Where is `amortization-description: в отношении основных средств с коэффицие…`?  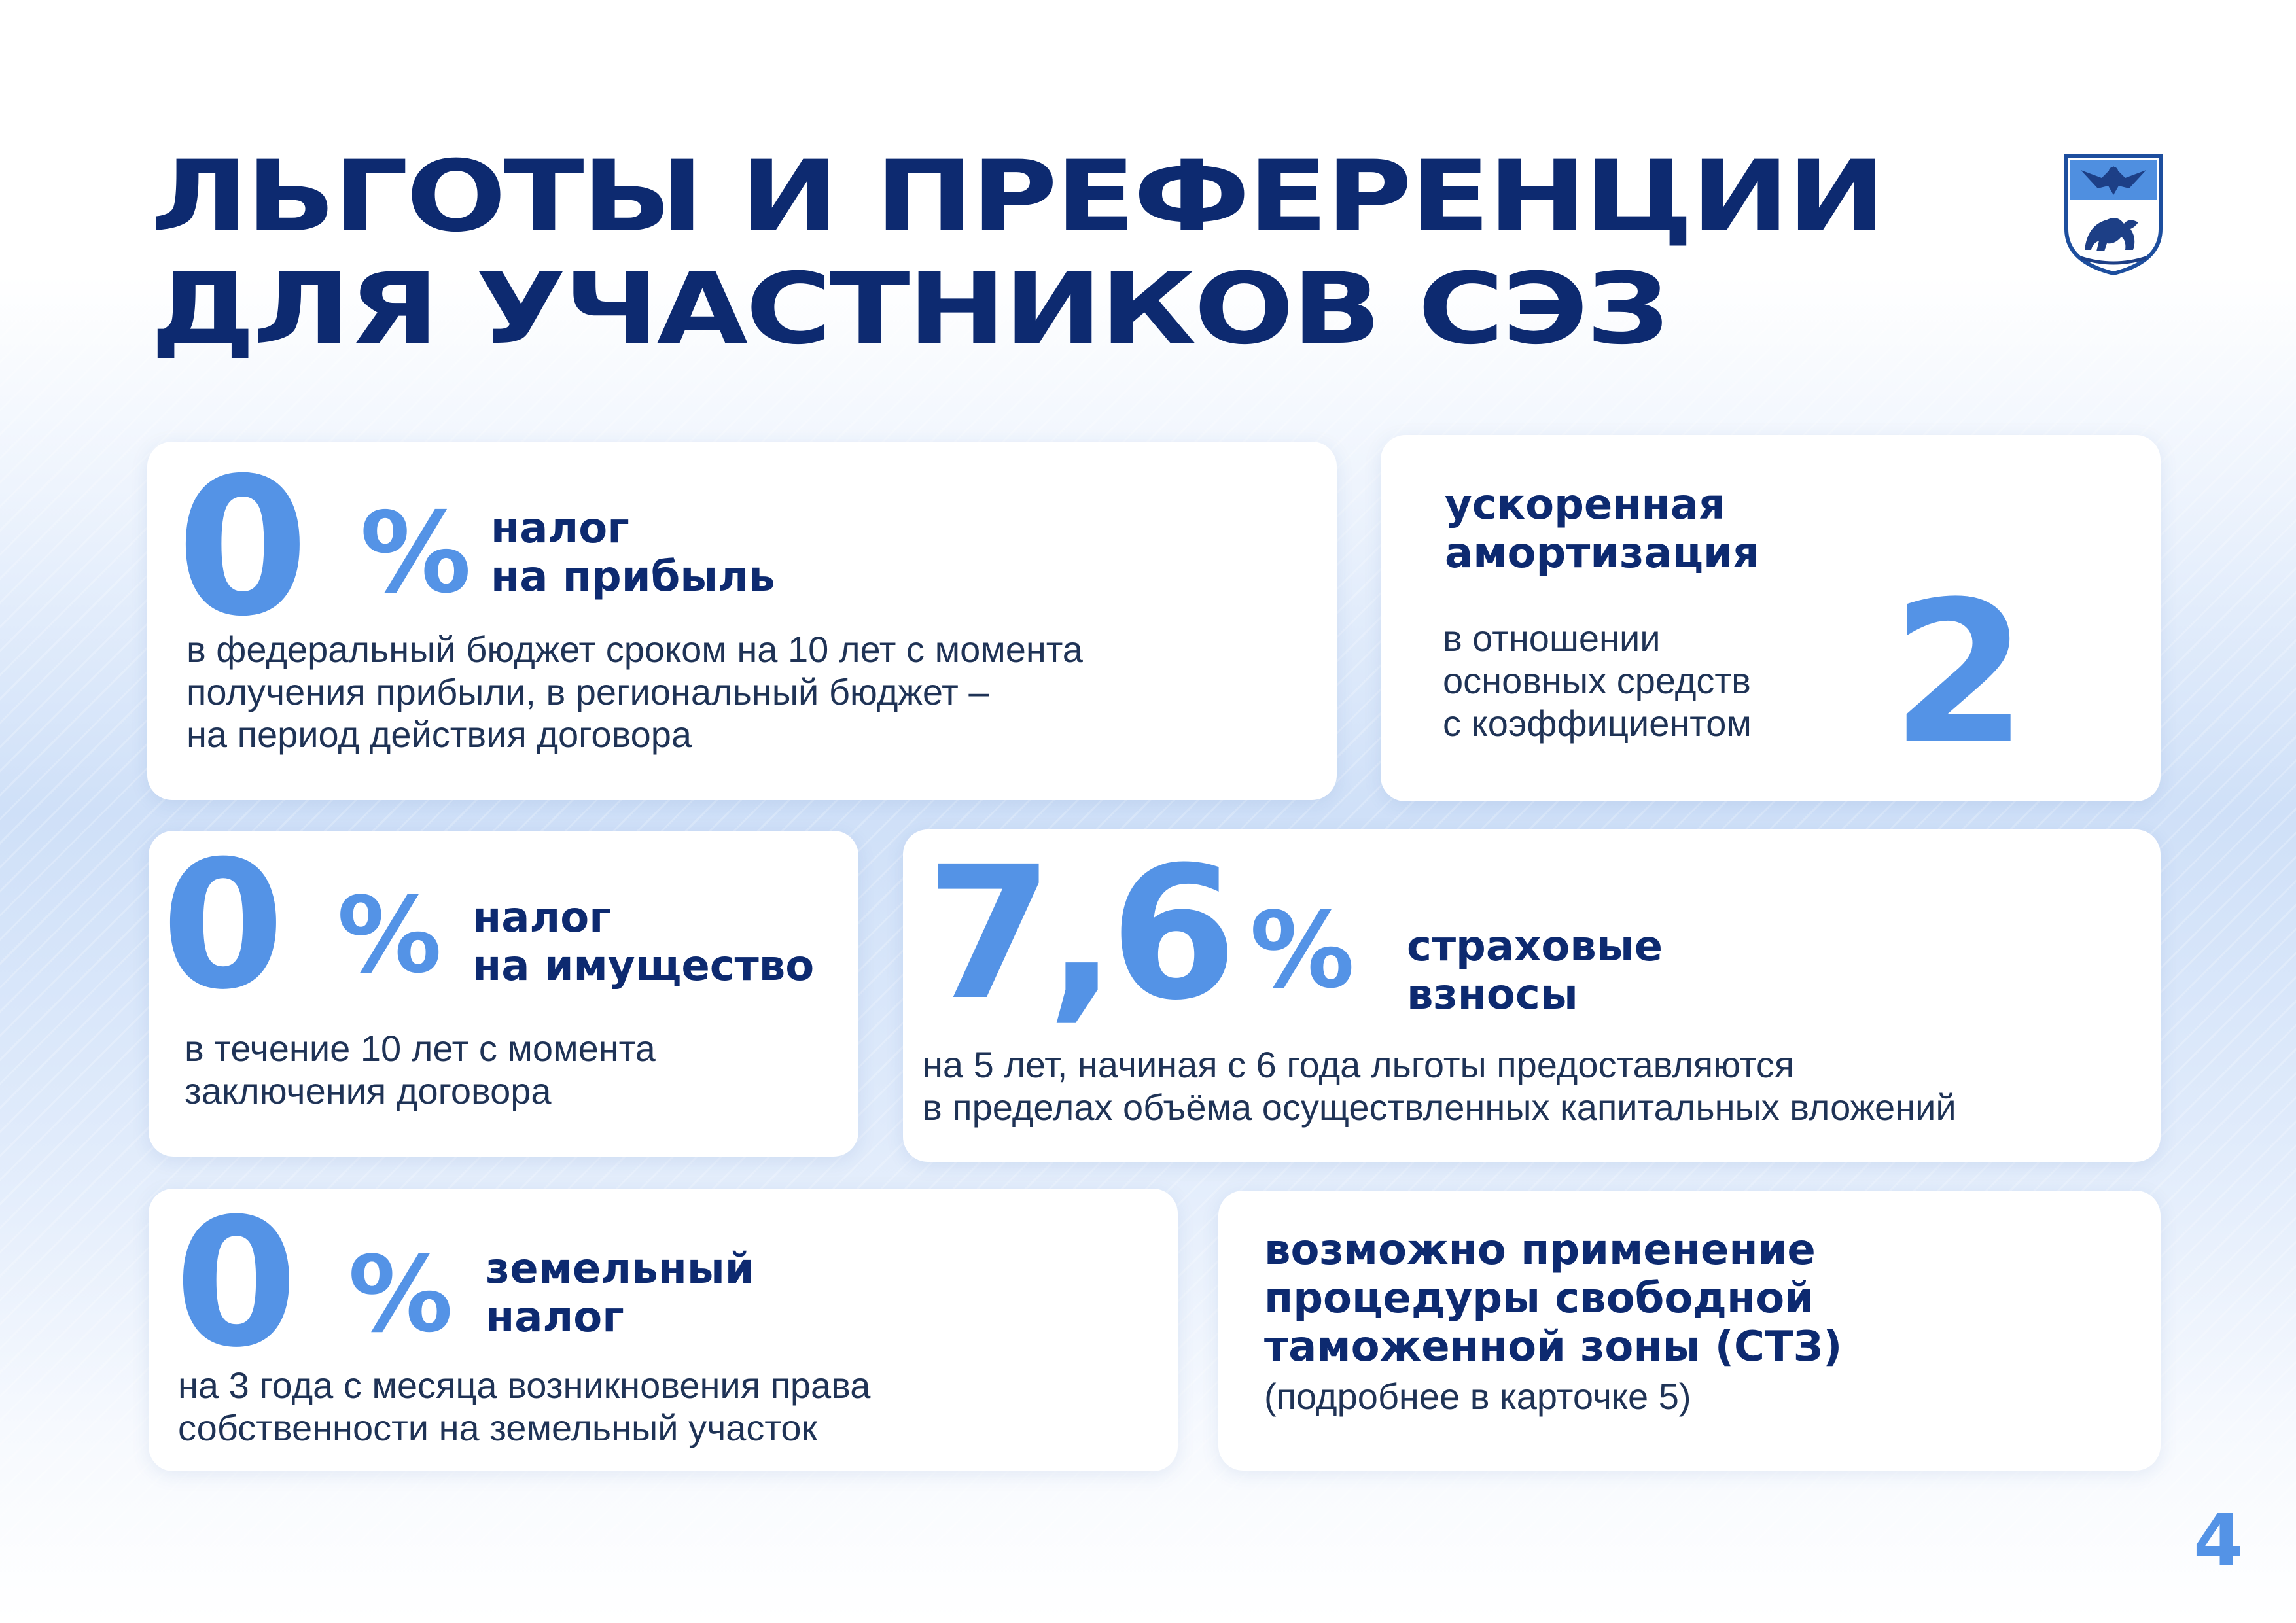
amortization-description: в отношении основных средств с коэффицие… is located at coordinates (1597, 681).